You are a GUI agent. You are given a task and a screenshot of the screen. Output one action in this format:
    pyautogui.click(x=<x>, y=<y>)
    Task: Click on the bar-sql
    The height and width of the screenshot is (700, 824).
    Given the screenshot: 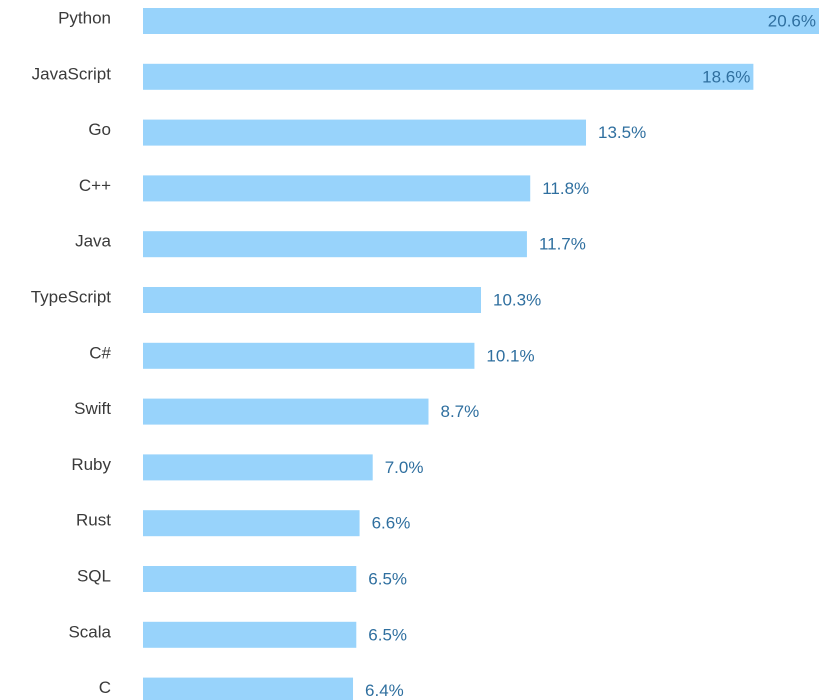 What is the action you would take?
    pyautogui.click(x=250, y=579)
    